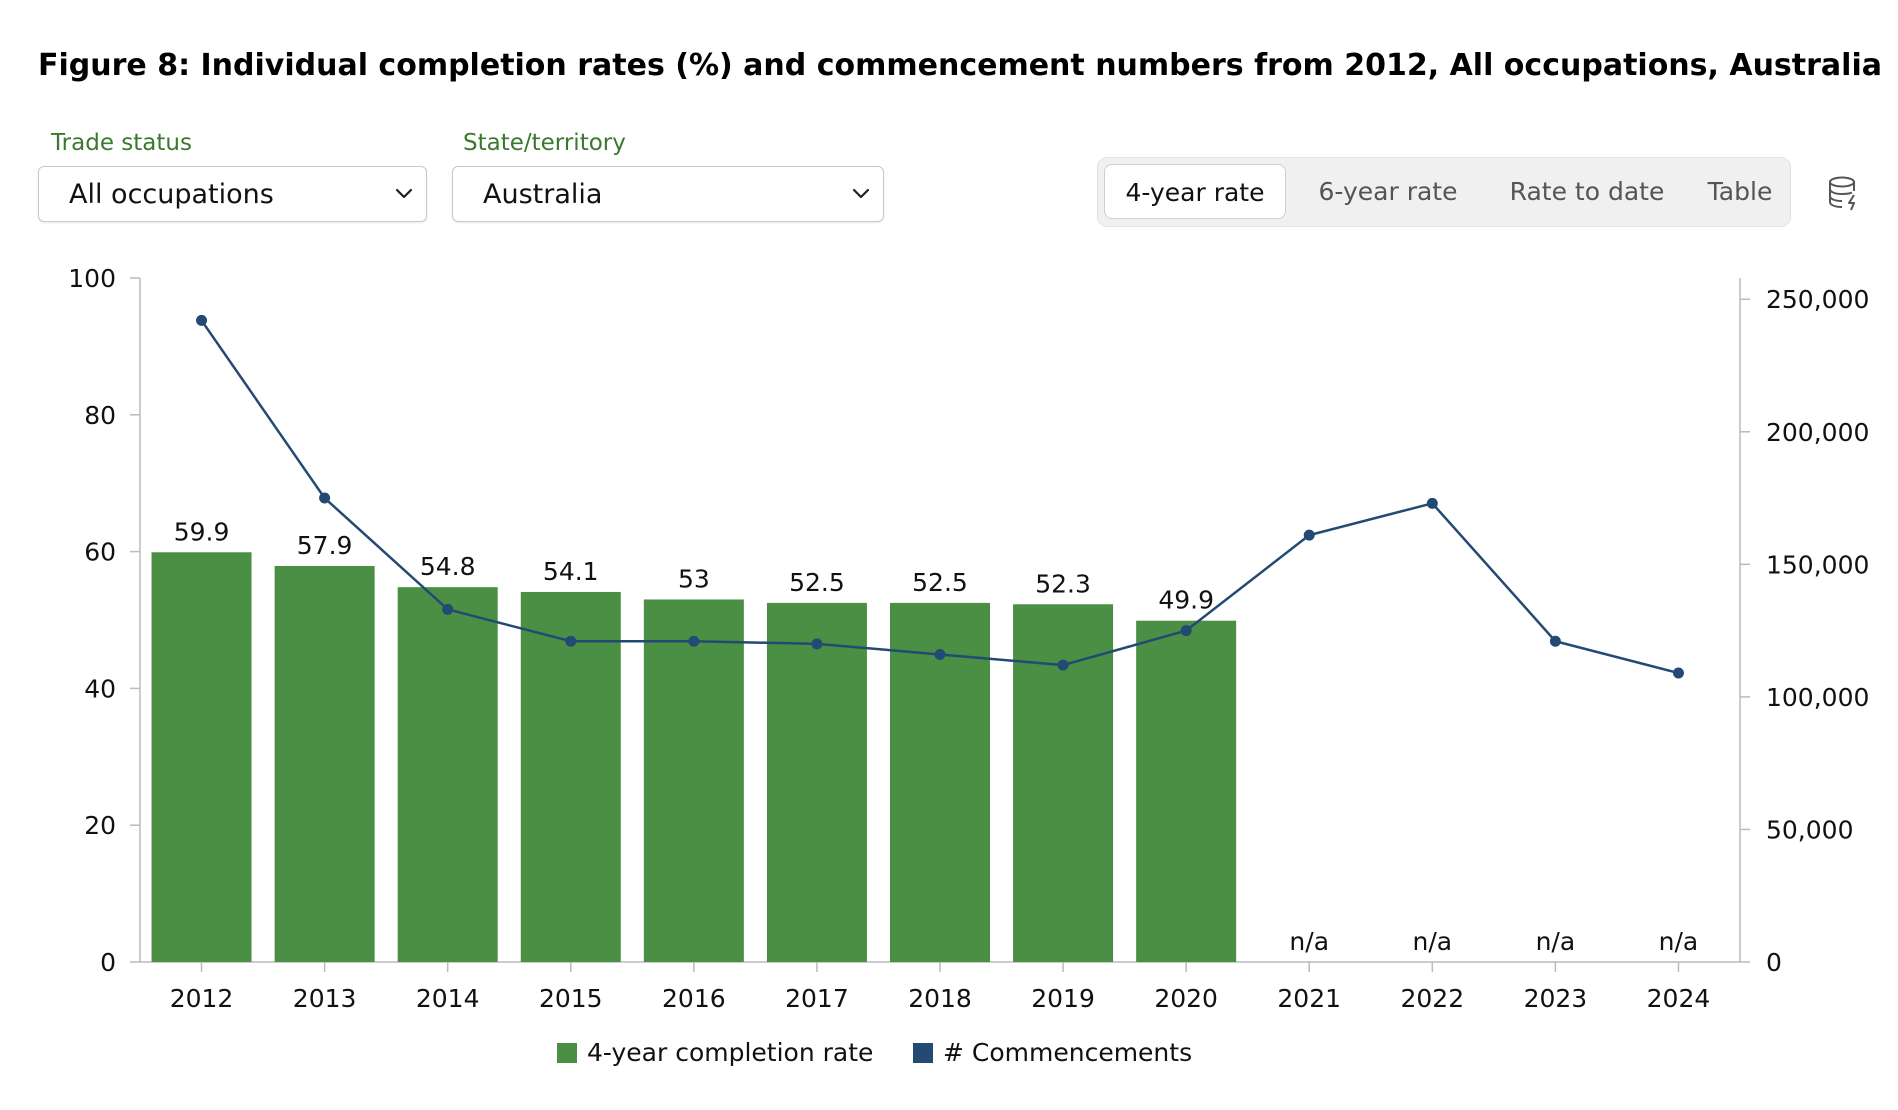 The width and height of the screenshot is (1898, 1110). I want to click on state-territory-value: Australia, so click(543, 194).